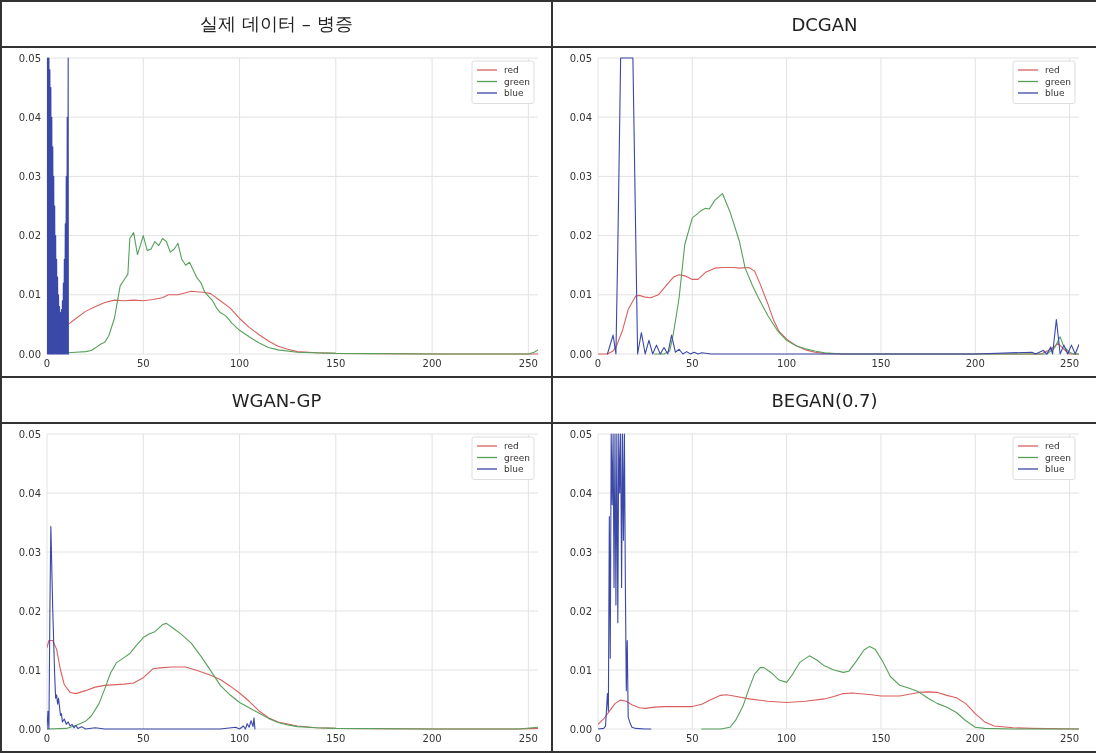  What do you see at coordinates (276, 25) in the screenshot?
I see `chart-title: 실제 데이터 – 병증` at bounding box center [276, 25].